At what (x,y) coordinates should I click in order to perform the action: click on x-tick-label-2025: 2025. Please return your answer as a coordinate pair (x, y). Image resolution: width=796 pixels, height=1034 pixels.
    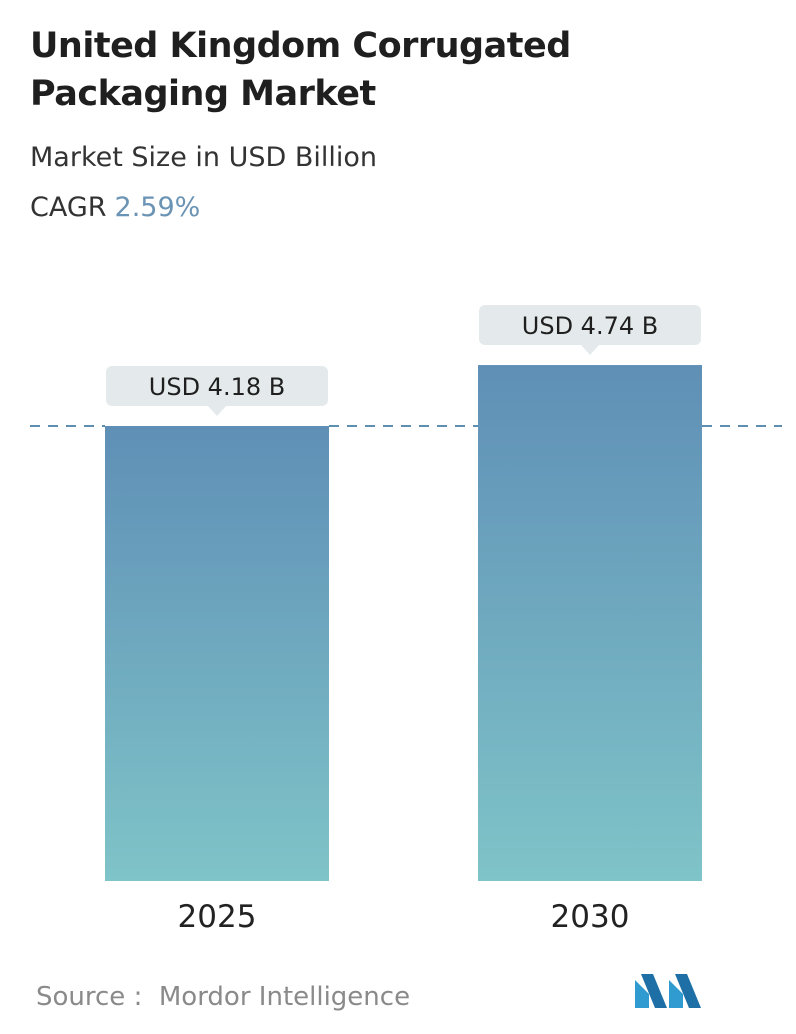
    Looking at the image, I should click on (217, 917).